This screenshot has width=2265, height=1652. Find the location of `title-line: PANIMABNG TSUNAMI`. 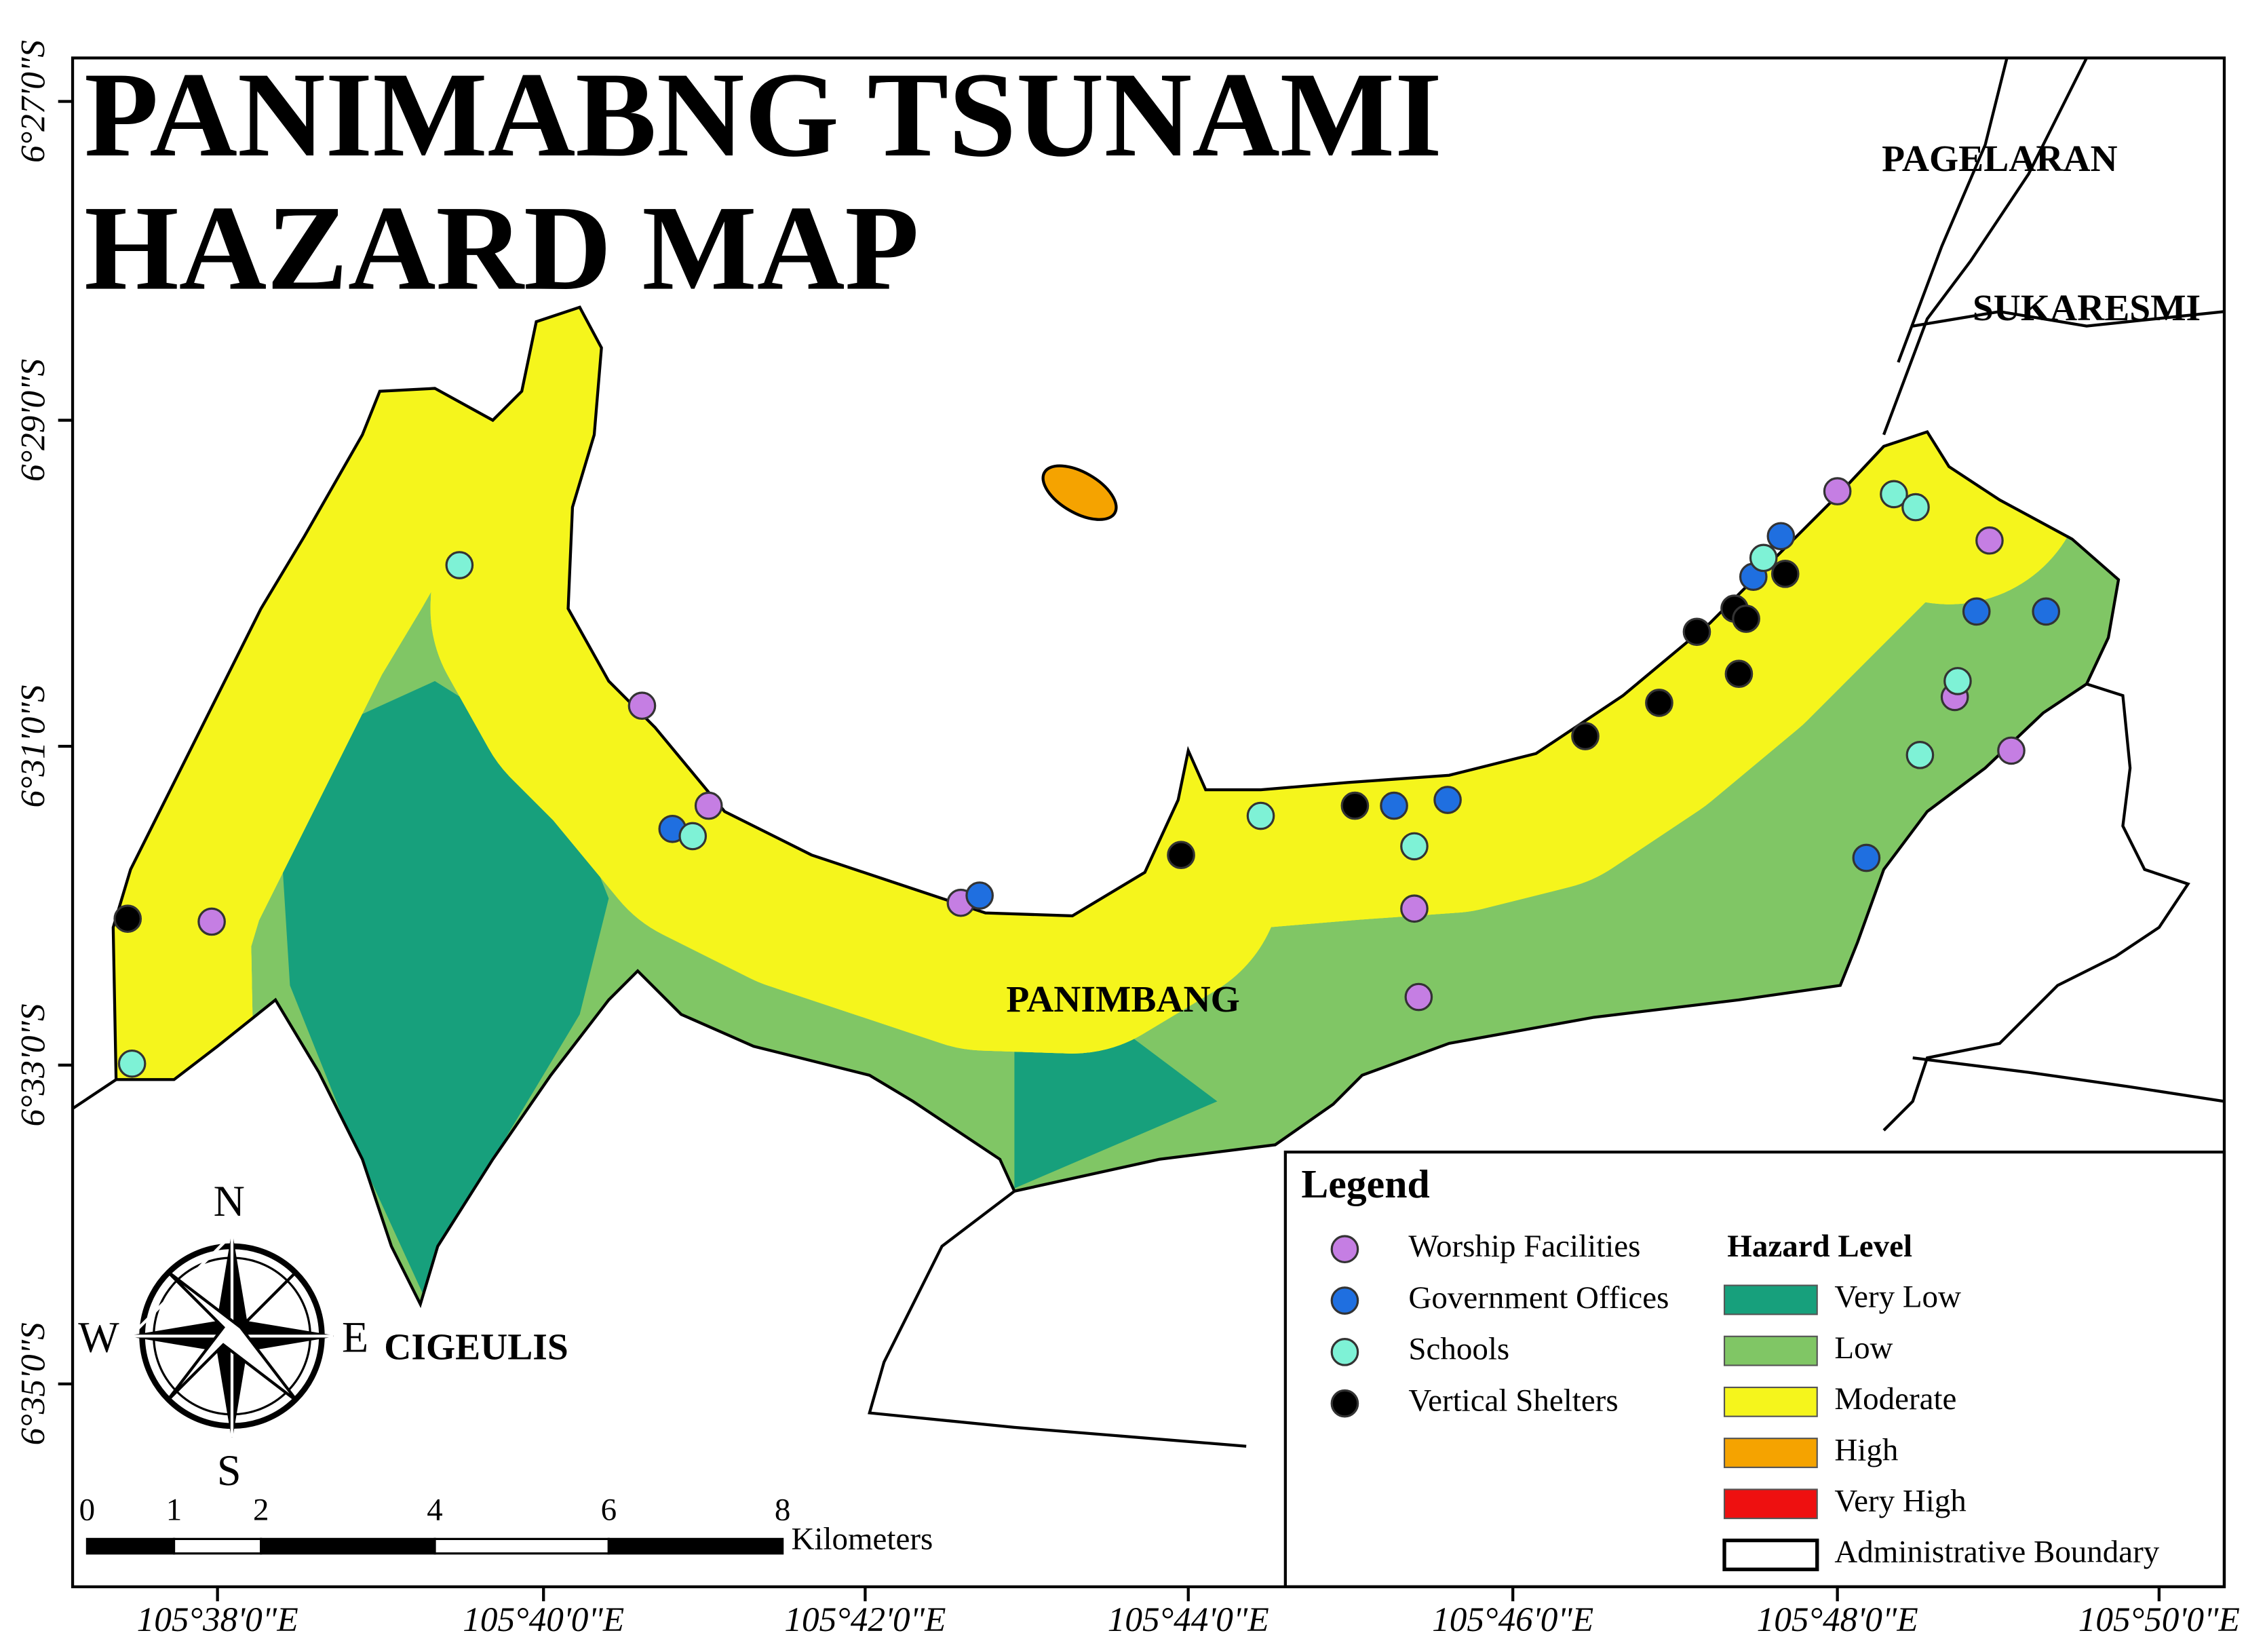

title-line: PANIMABNG TSUNAMI is located at coordinates (763, 114).